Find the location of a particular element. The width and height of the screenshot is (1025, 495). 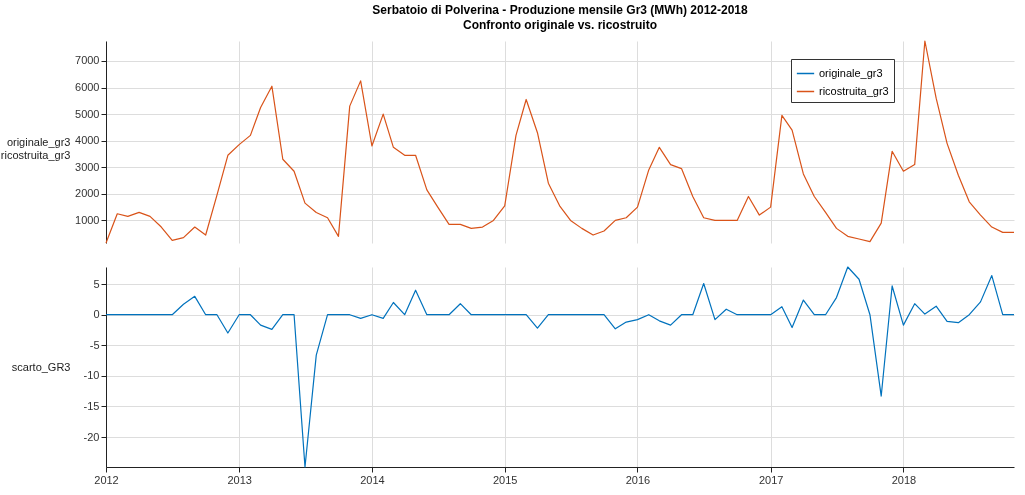

x-tick-label: 2015 is located at coordinates (505, 479).